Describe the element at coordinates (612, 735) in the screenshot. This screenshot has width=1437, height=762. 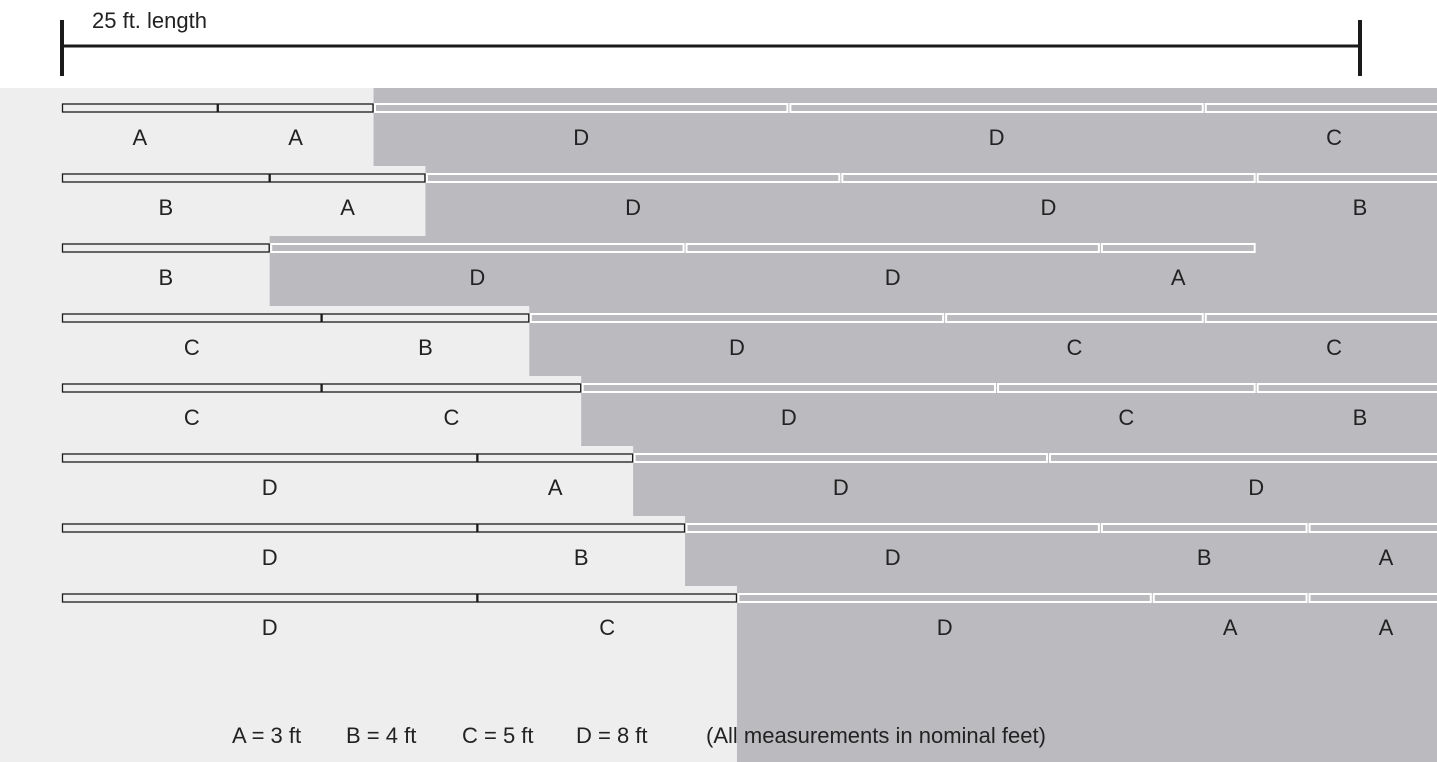
I see `legend-d: D = 8 ft` at that location.